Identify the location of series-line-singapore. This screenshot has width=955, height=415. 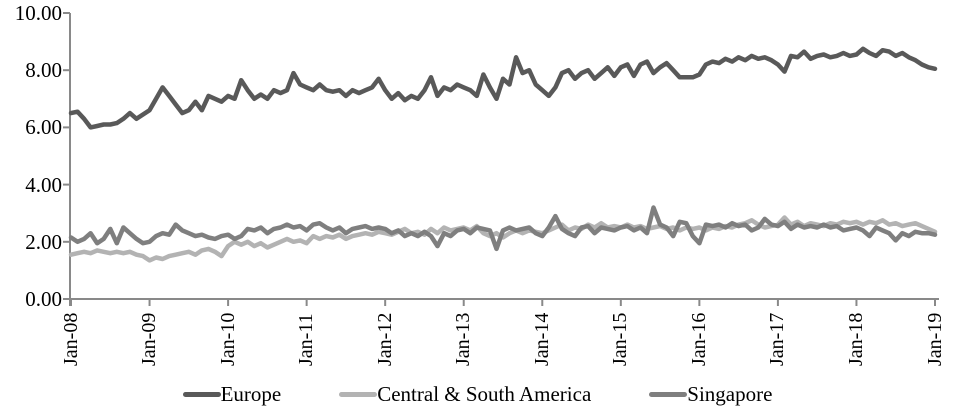
(503, 228).